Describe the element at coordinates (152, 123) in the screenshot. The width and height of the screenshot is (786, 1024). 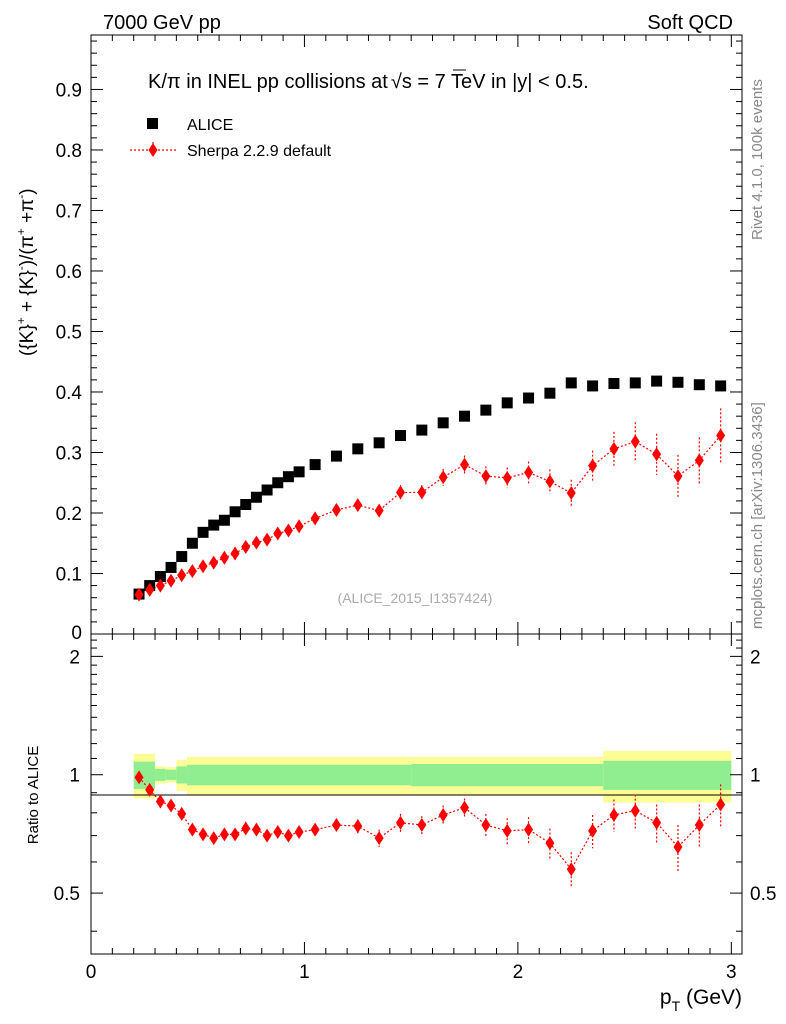
I see `legend-alice-marker` at that location.